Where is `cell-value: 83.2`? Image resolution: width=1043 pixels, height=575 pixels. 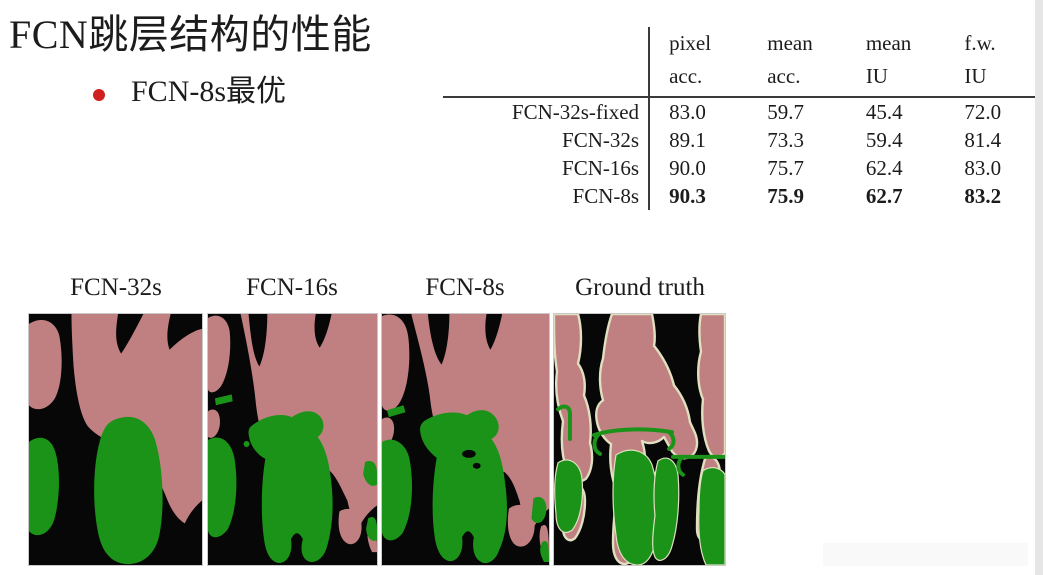 cell-value: 83.2 is located at coordinates (983, 196).